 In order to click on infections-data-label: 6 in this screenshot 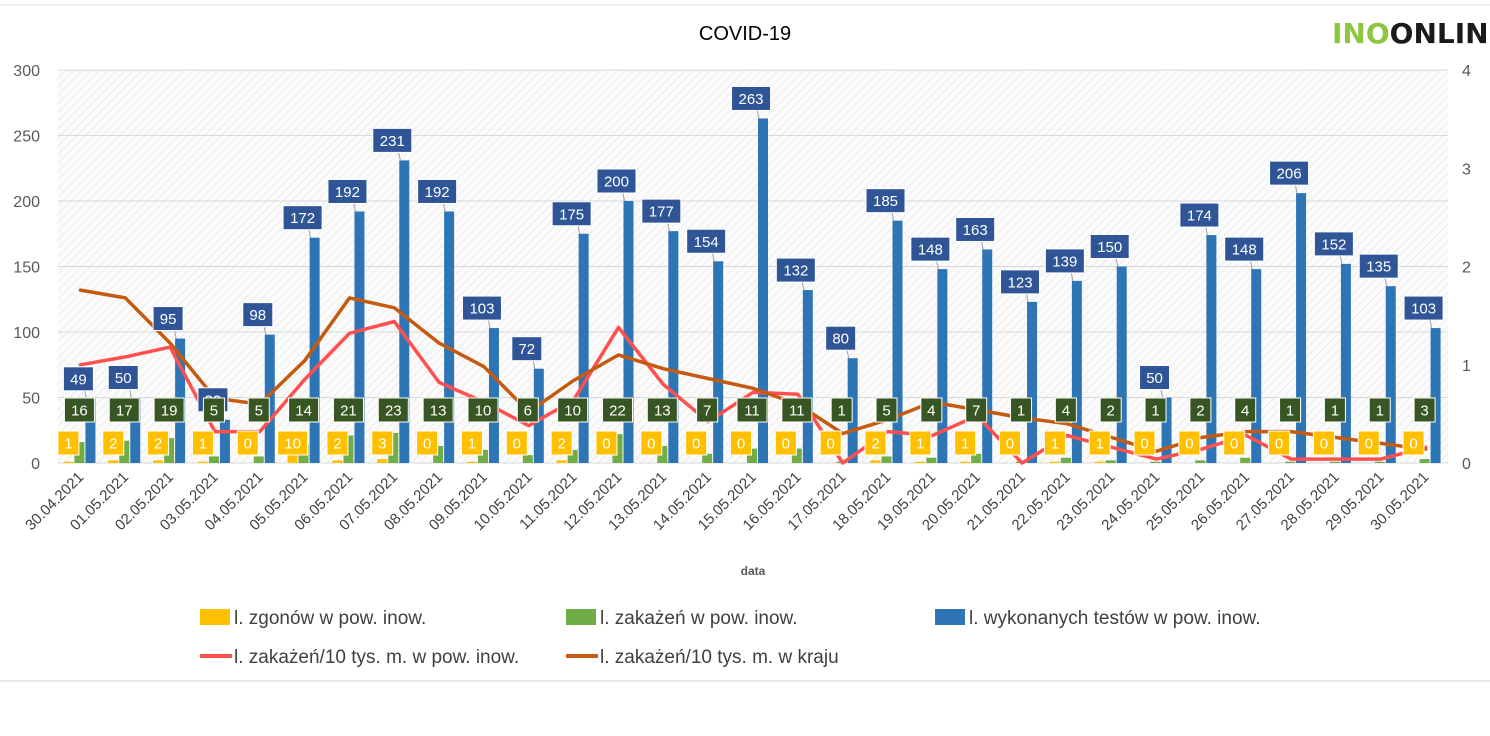, I will do `click(528, 411)`.